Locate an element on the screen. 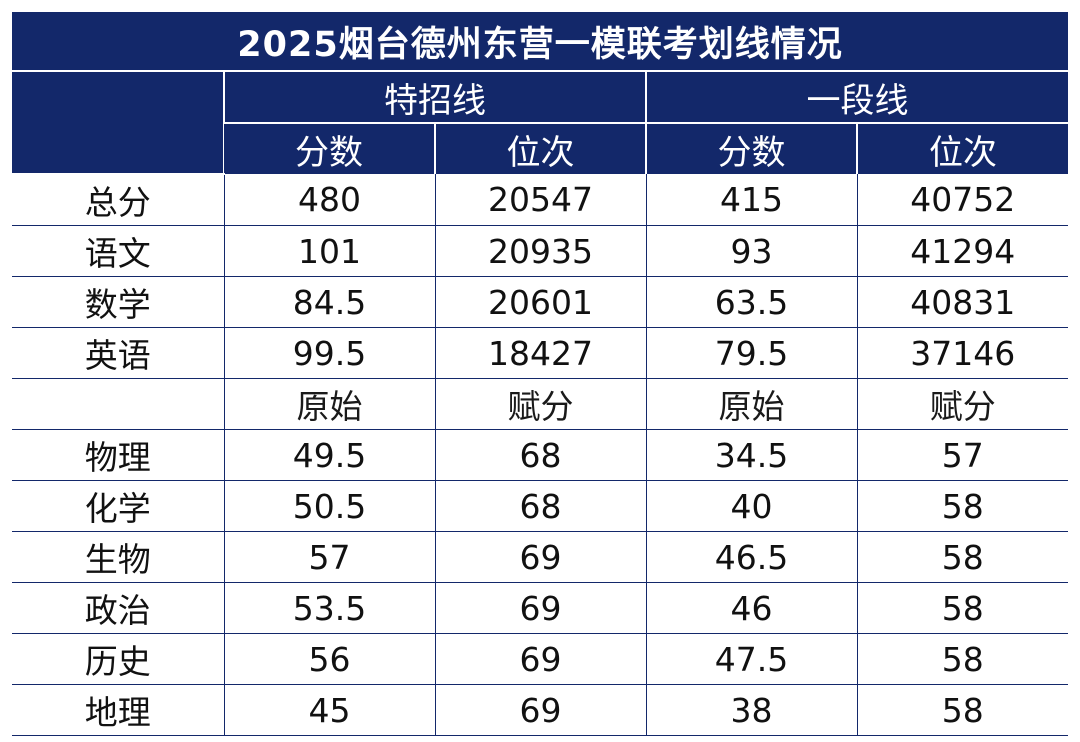 This screenshot has width=1080, height=742. table-cell: 20547 is located at coordinates (540, 200).